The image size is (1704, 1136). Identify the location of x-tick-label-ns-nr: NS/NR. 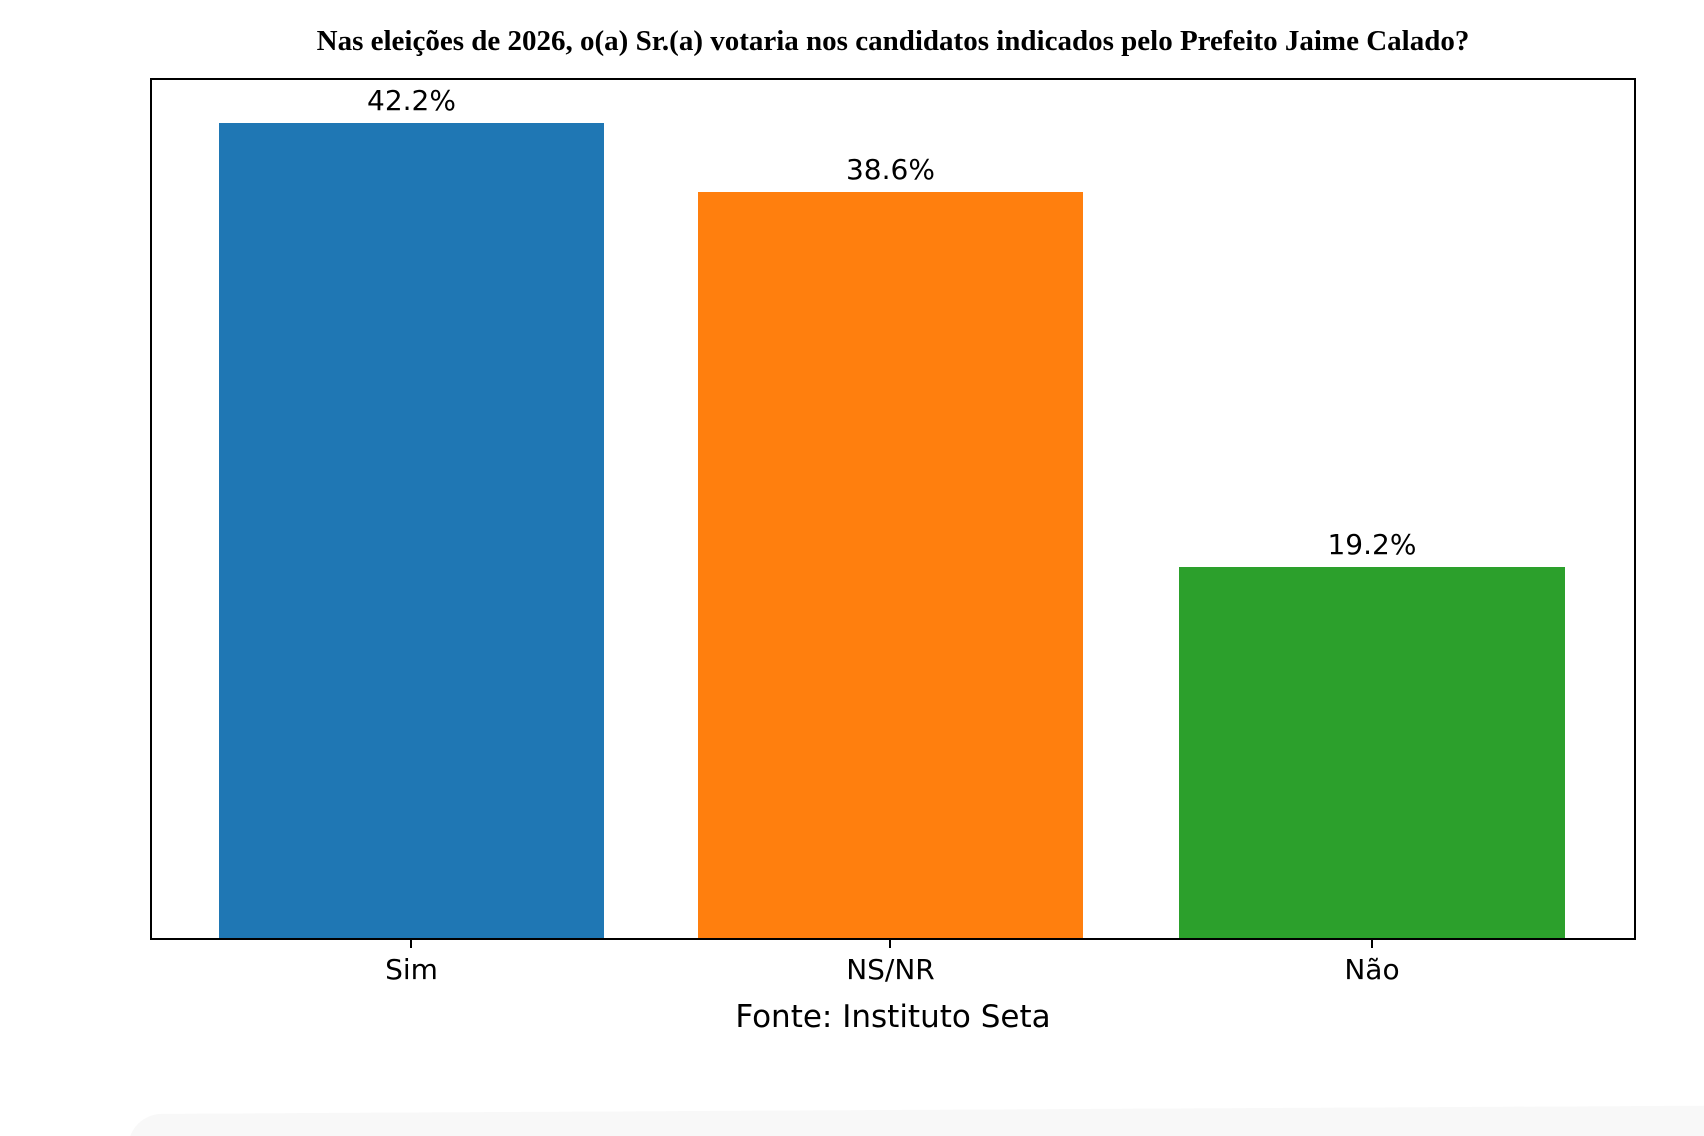
(890, 969).